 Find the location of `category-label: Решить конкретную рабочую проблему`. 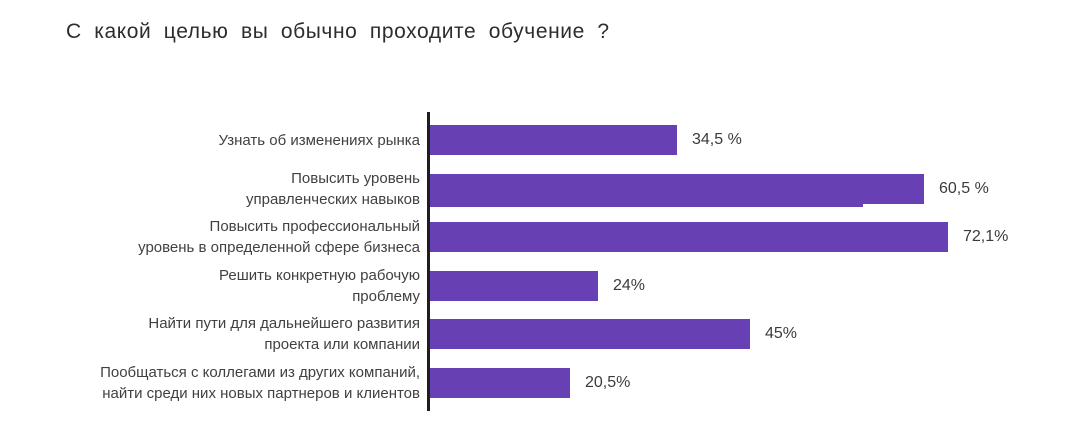

category-label: Решить конкретную рабочую проблему is located at coordinates (319, 285).